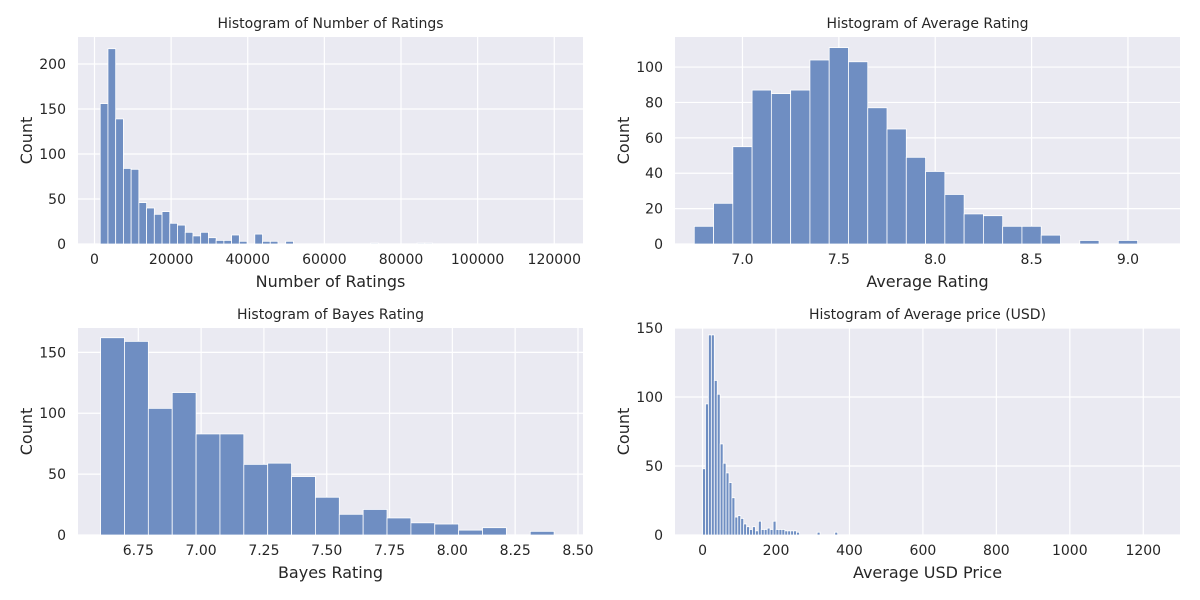 Image resolution: width=1200 pixels, height=600 pixels. What do you see at coordinates (654, 210) in the screenshot?
I see `y-tick-label: 20` at bounding box center [654, 210].